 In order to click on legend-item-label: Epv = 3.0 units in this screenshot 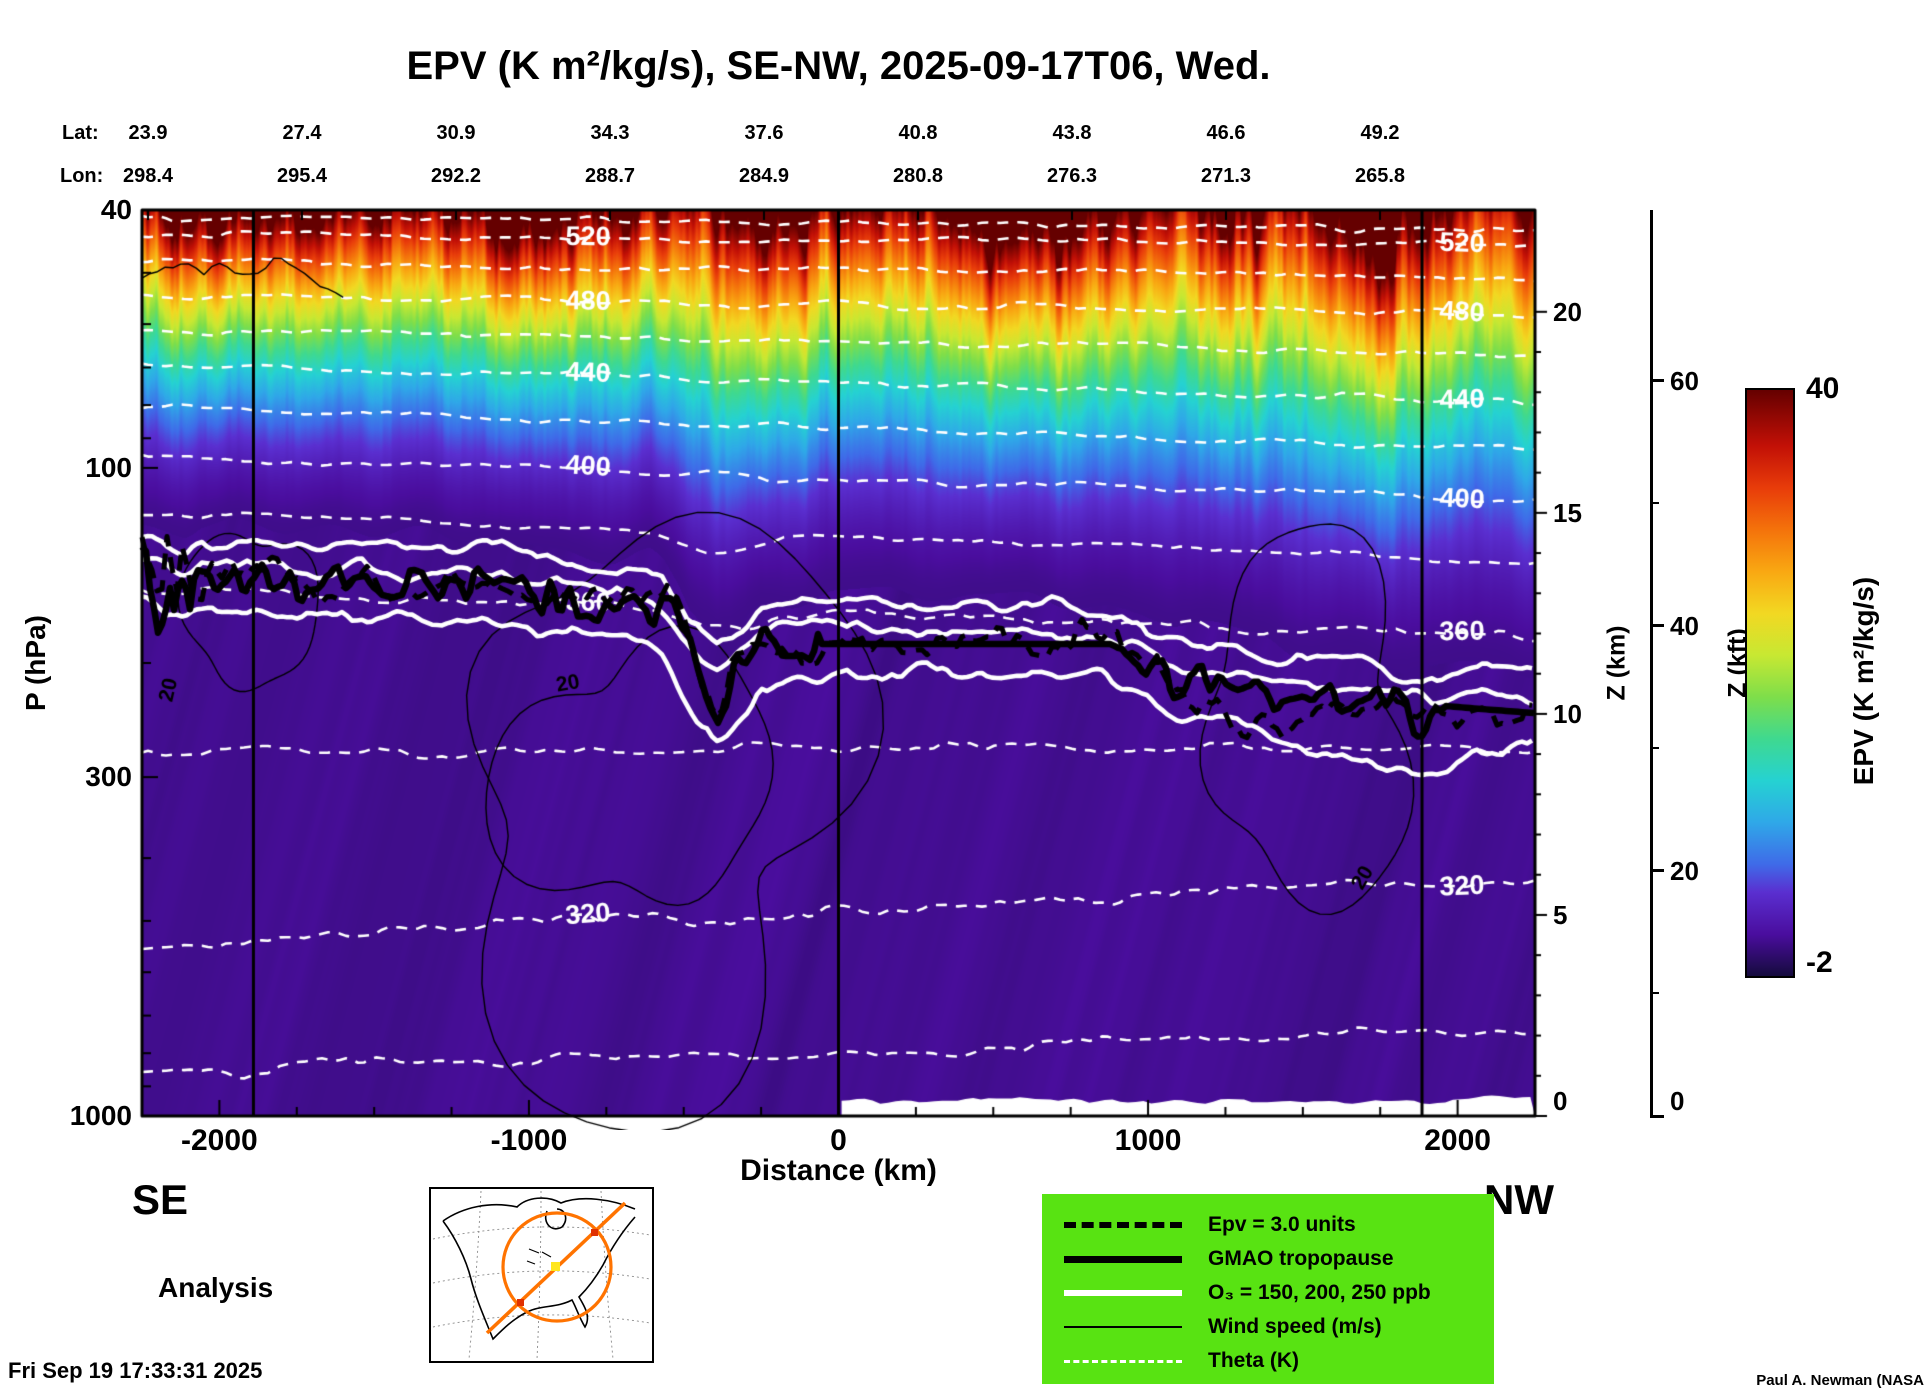, I will do `click(1282, 1224)`.